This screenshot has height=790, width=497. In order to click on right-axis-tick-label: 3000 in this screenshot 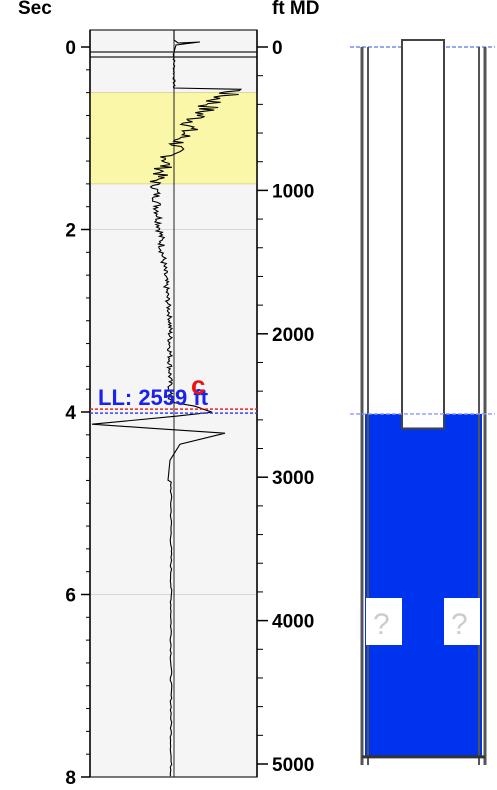, I will do `click(293, 478)`.